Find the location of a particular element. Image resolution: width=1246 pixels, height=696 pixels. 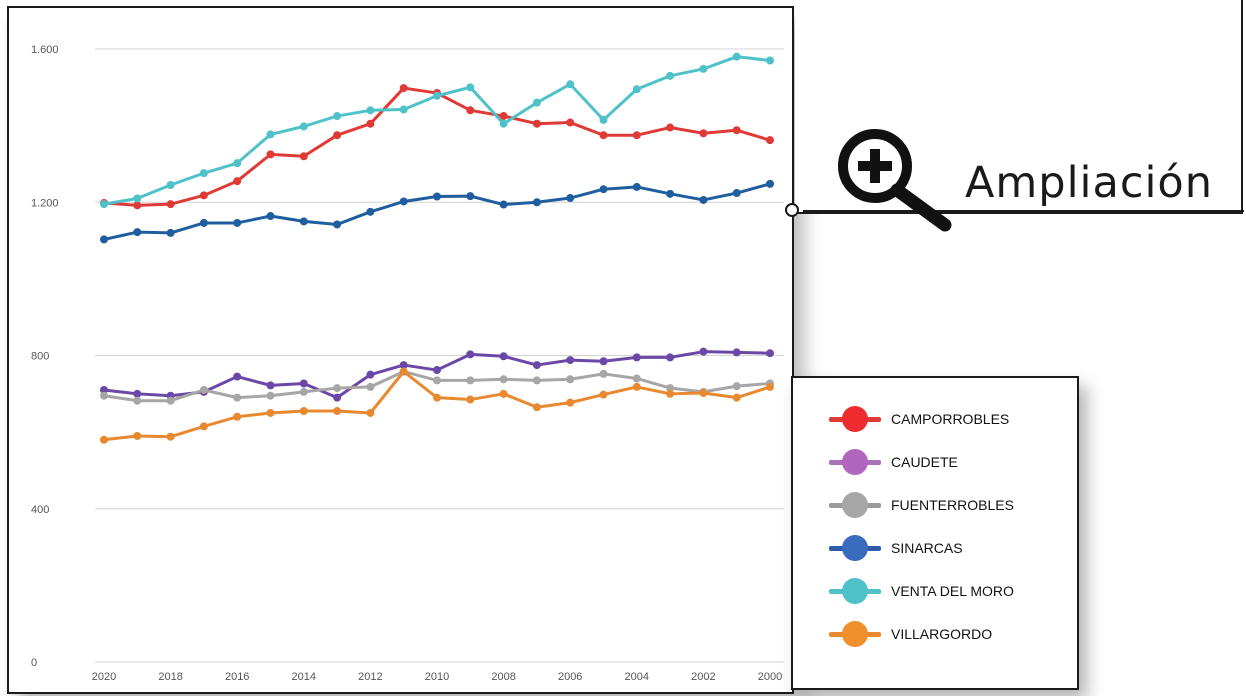

legend-item-fuenterrobles: FUENTERROBLES is located at coordinates (949, 505).